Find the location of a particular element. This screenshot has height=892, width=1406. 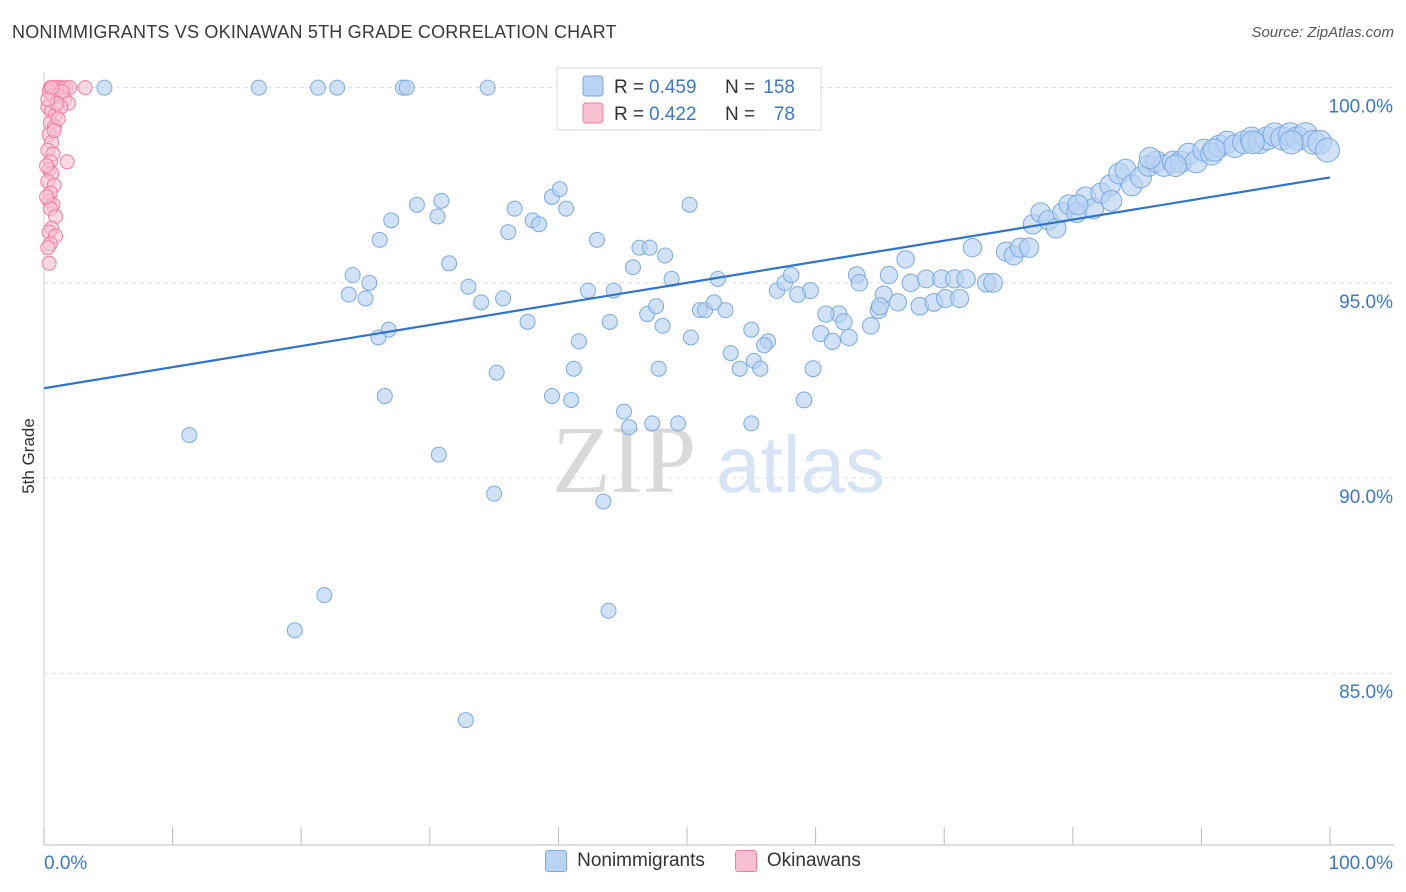

legend-label-nonimmigrants: Nonimmigrants is located at coordinates (641, 860).